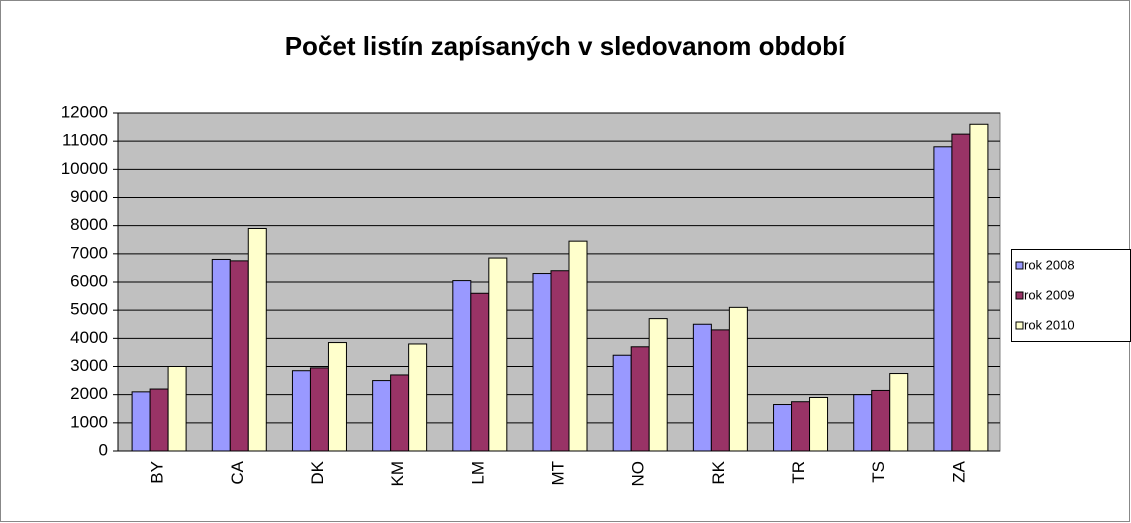 Image resolution: width=1131 pixels, height=523 pixels. Describe the element at coordinates (878, 472) in the screenshot. I see `x-tick-label: TS` at that location.